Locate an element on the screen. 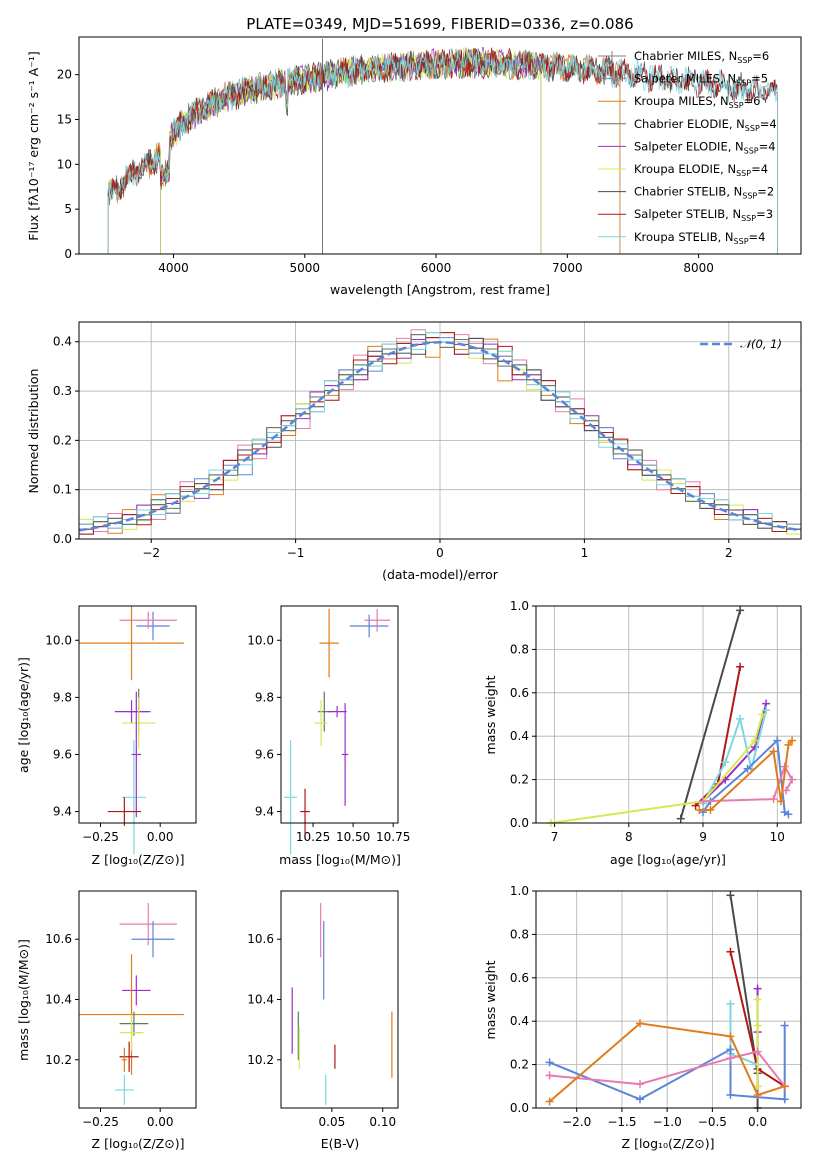 The height and width of the screenshot is (1170, 819). age-vs-mass-ytick-label: 9.6 is located at coordinates (264, 754).